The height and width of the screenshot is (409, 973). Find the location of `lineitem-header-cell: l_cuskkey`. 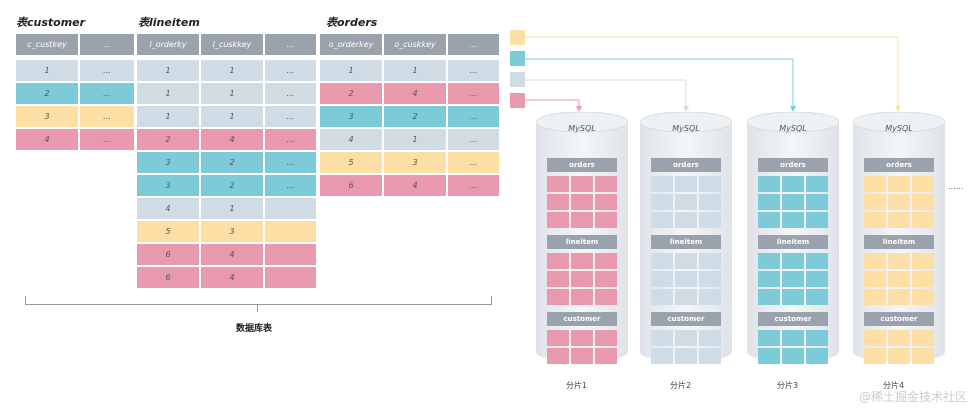

lineitem-header-cell: l_cuskkey is located at coordinates (232, 44).